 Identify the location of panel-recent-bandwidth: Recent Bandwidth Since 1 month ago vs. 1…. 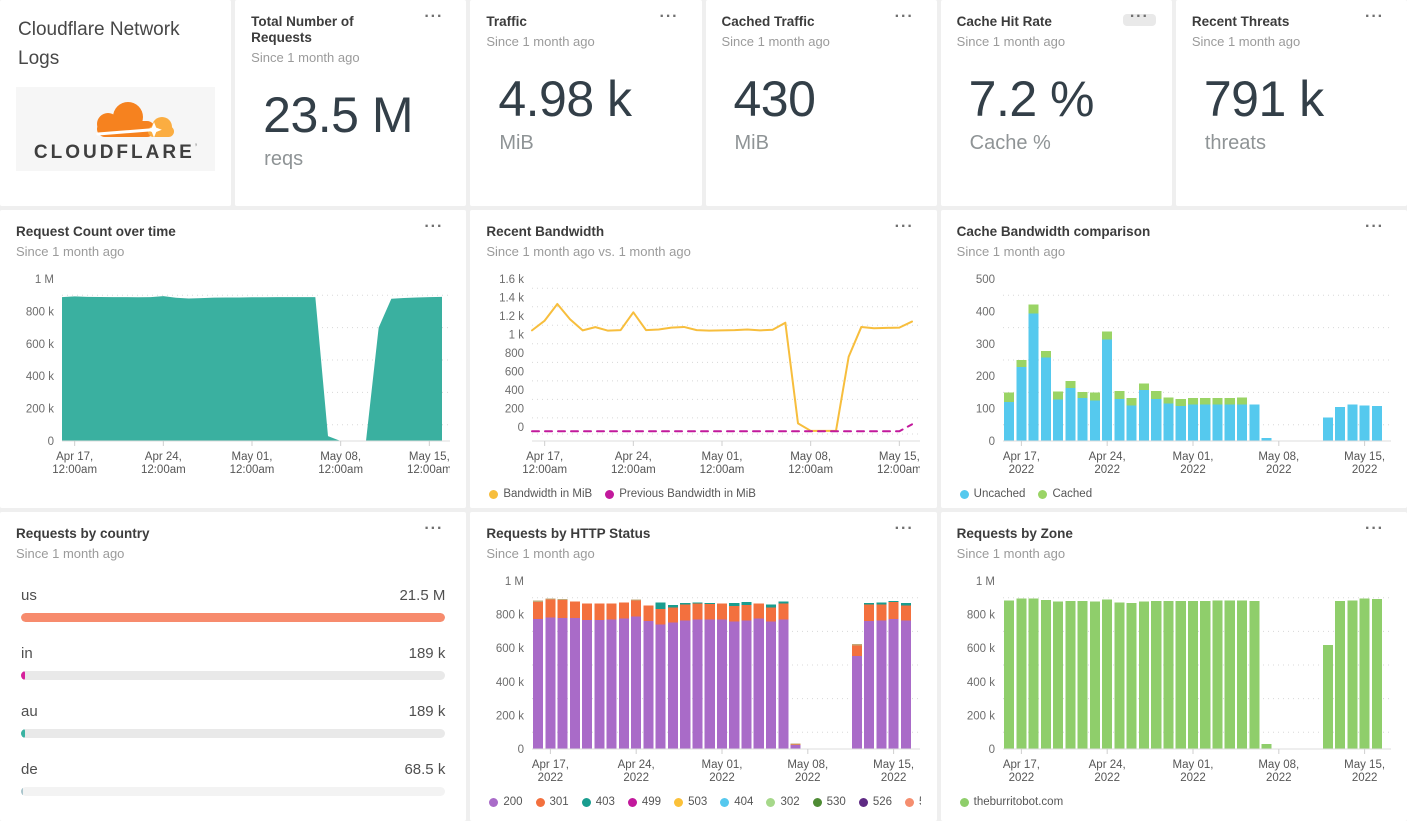
(703, 359).